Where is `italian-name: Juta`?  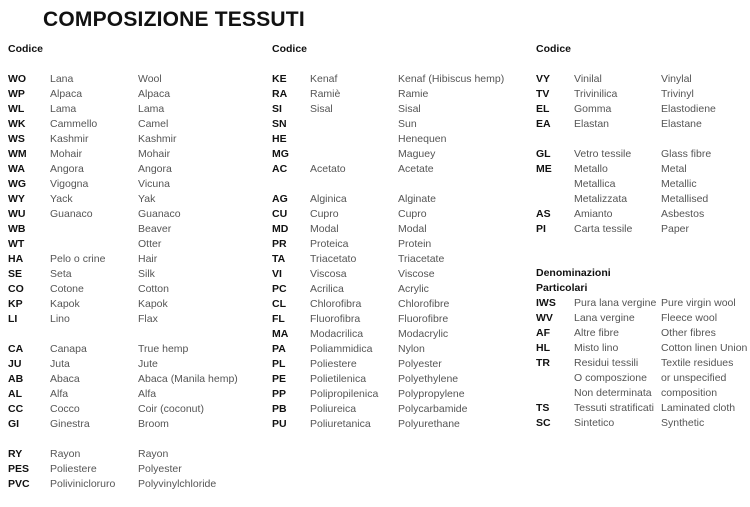
italian-name: Juta is located at coordinates (60, 364).